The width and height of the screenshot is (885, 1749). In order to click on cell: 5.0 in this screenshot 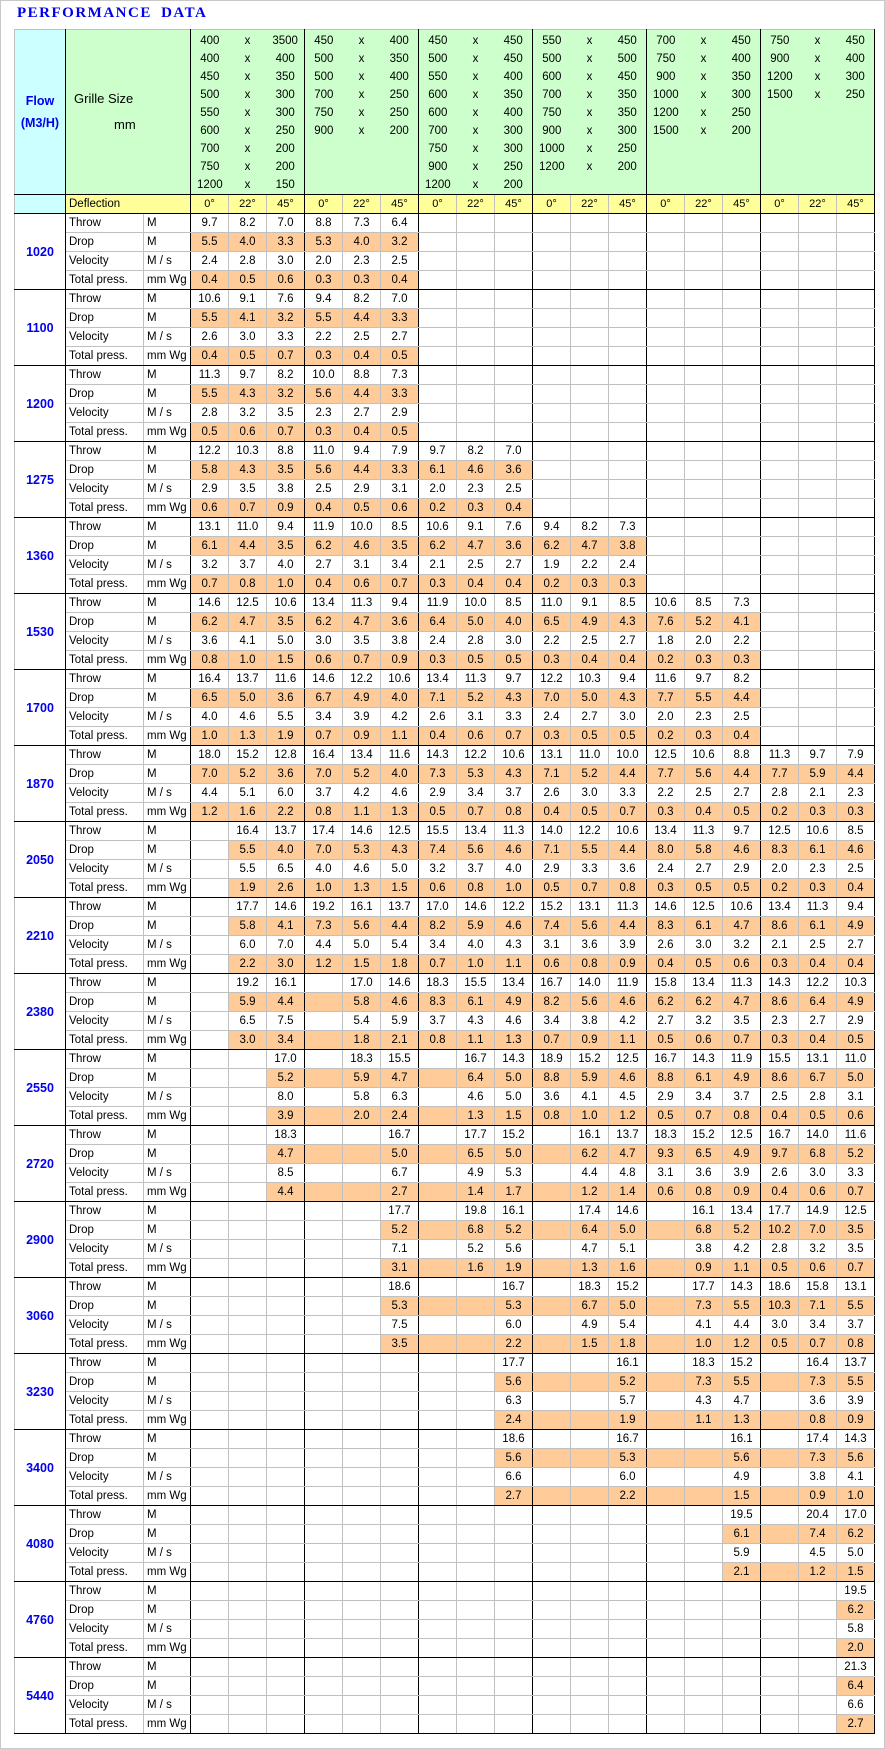, I will do `click(285, 641)`.